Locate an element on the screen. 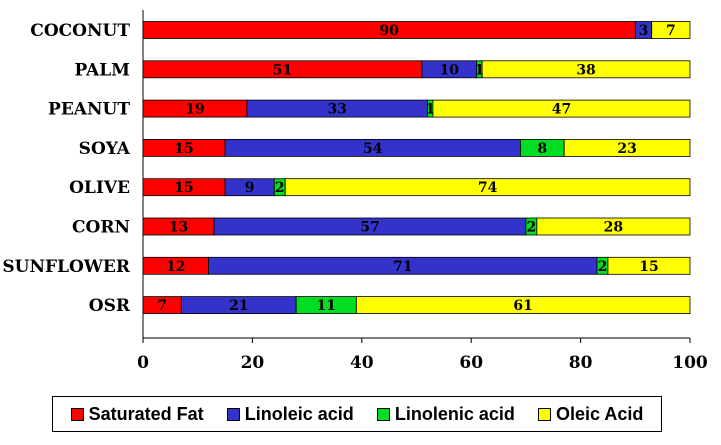 The height and width of the screenshot is (445, 721). data-label: 9 is located at coordinates (250, 188).